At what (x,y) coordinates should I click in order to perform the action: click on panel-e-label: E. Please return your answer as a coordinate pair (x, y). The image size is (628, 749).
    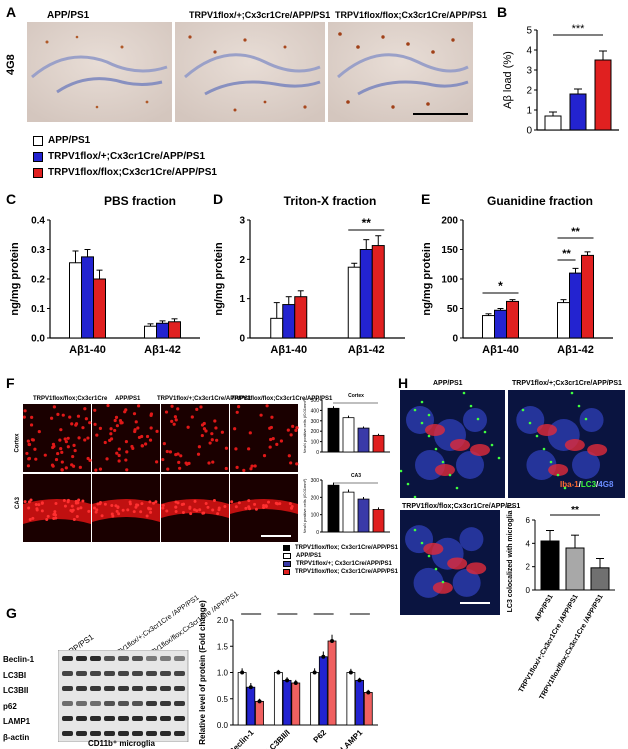
    Looking at the image, I should click on (426, 199).